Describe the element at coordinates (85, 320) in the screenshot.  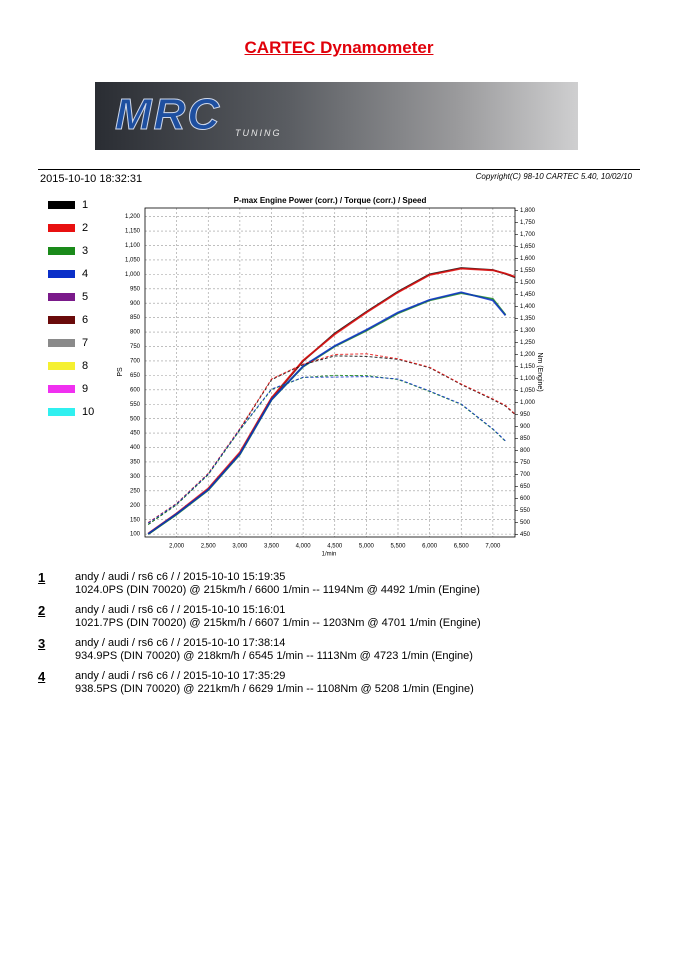
I see `legend-label: 6` at that location.